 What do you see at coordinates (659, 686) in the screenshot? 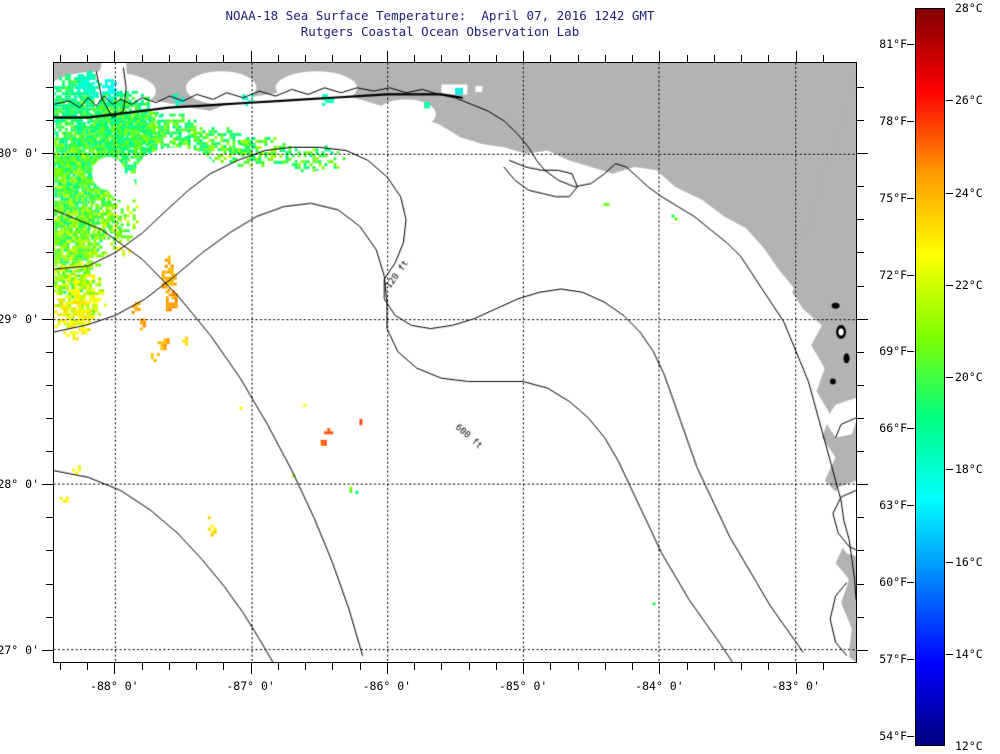
I see `x-axis-label: -84° 0'` at bounding box center [659, 686].